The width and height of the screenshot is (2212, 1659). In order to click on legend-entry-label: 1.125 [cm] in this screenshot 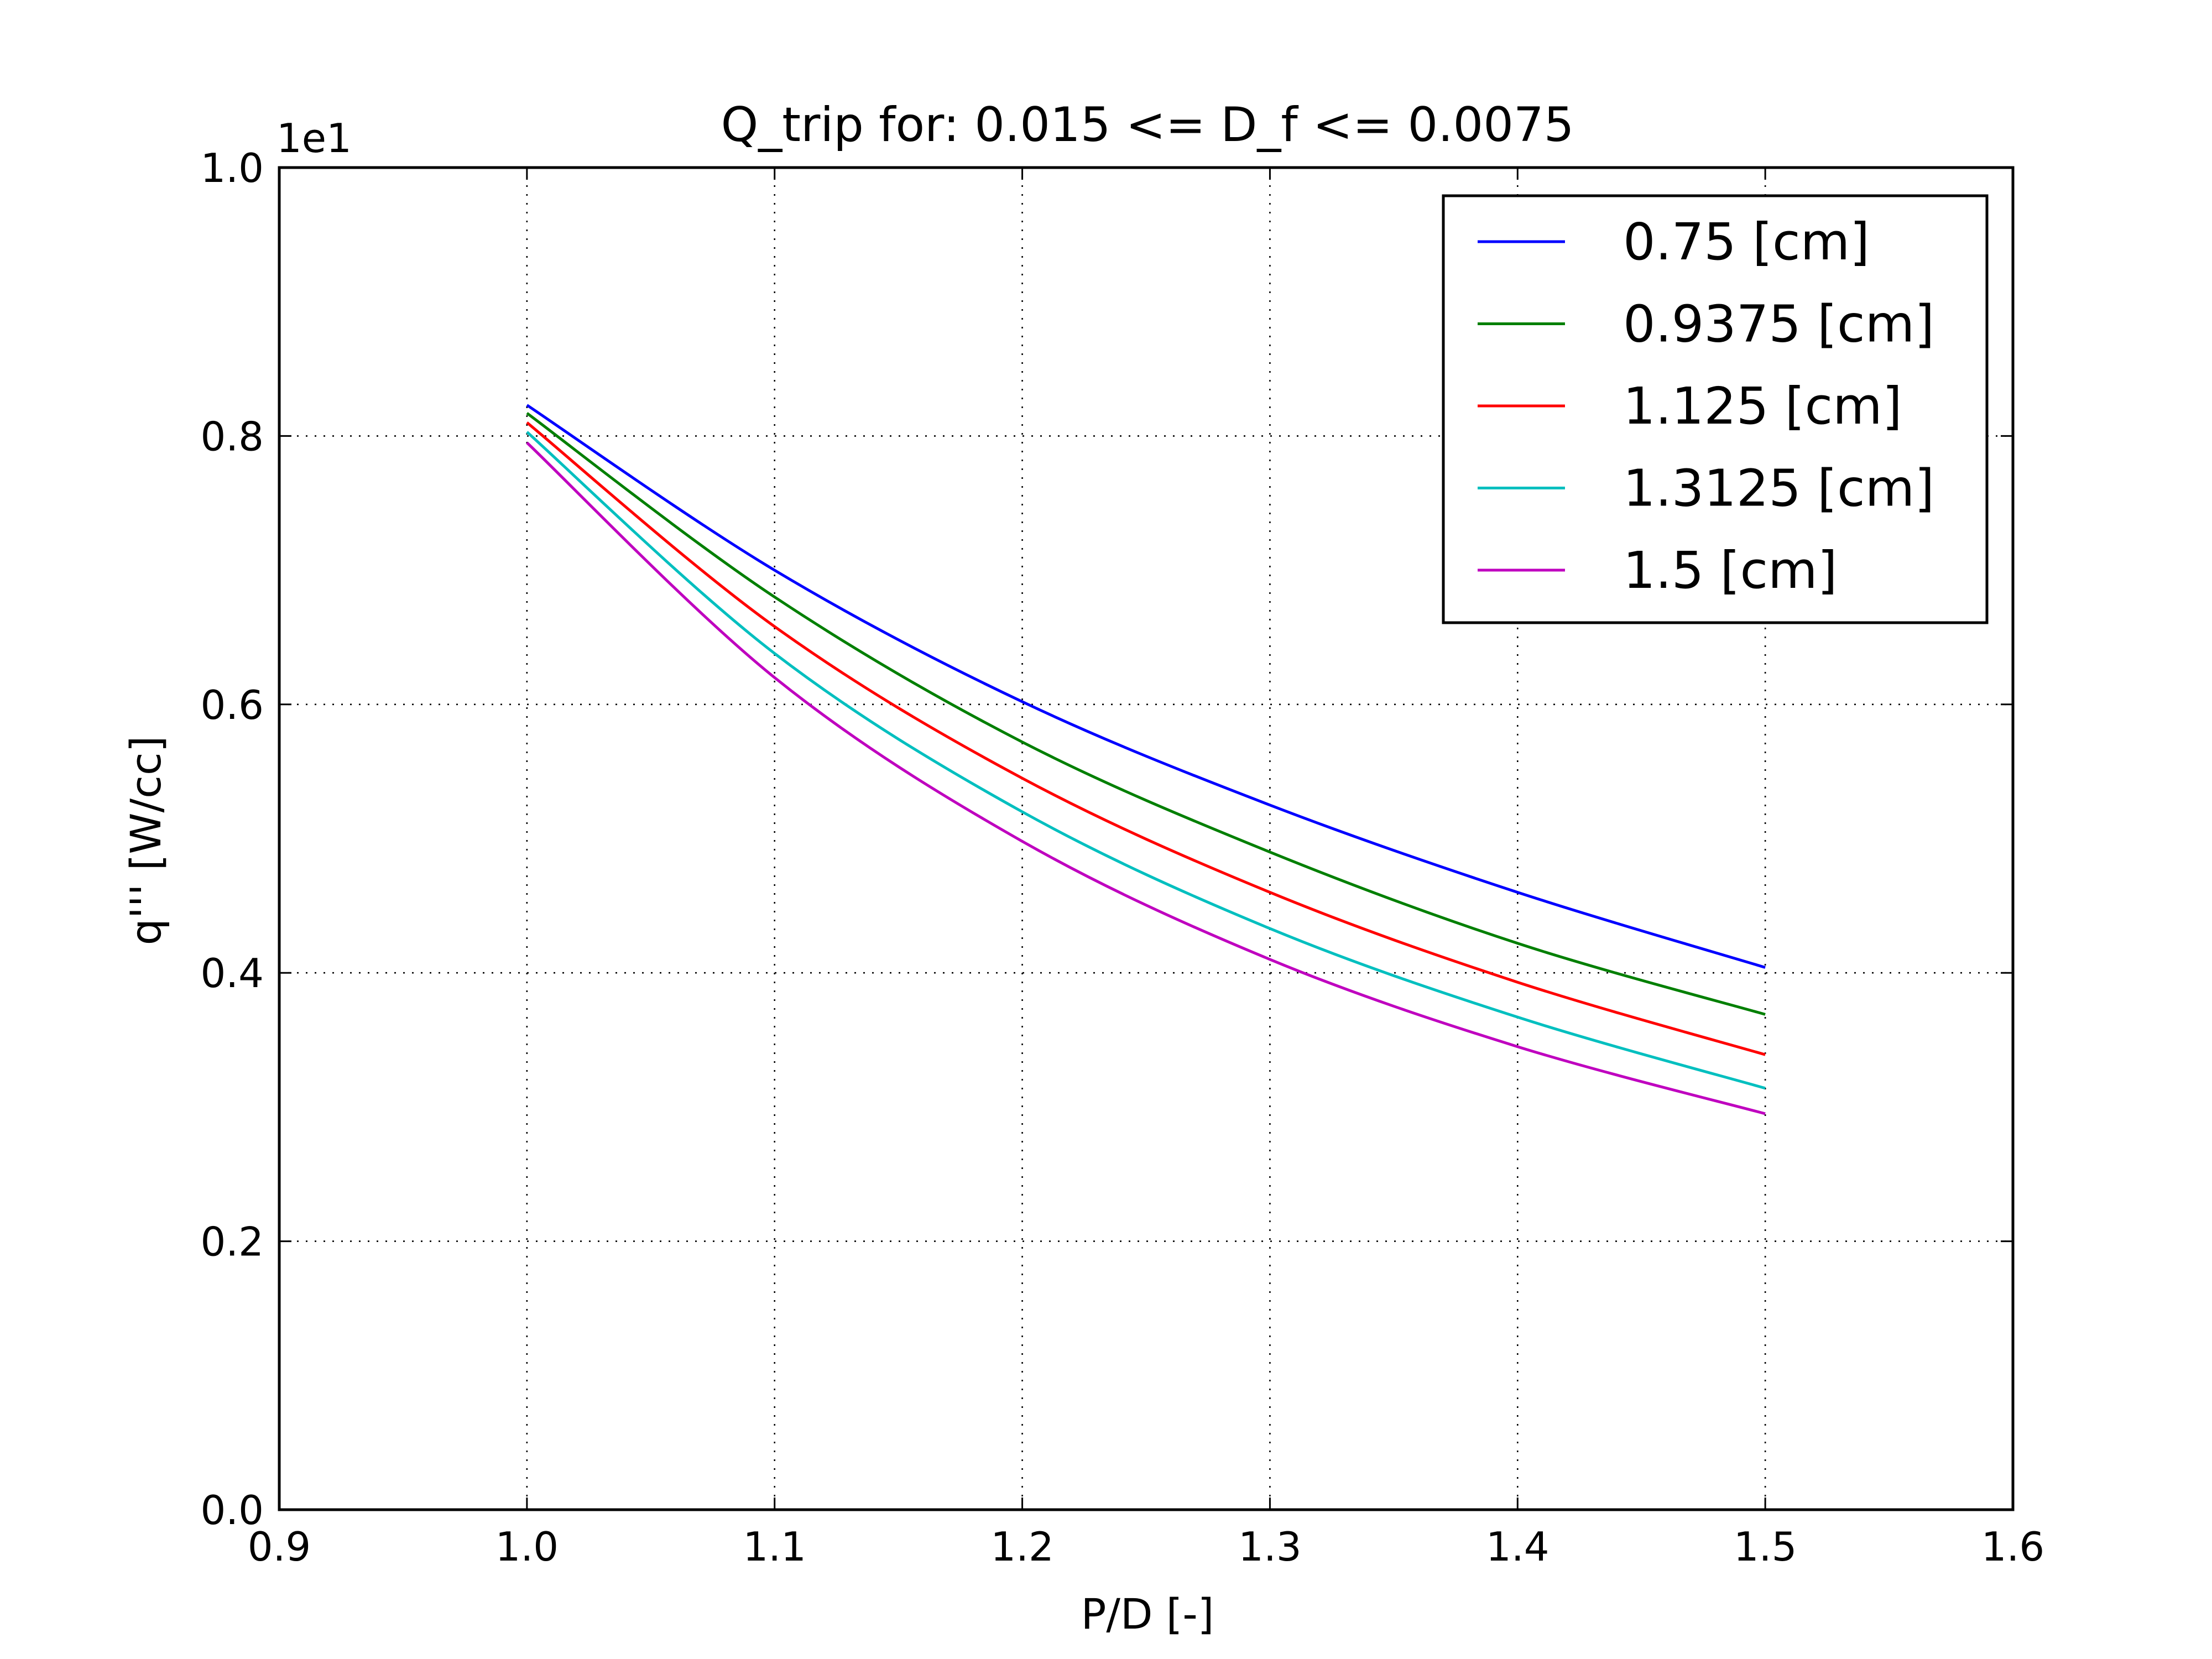, I will do `click(1763, 407)`.